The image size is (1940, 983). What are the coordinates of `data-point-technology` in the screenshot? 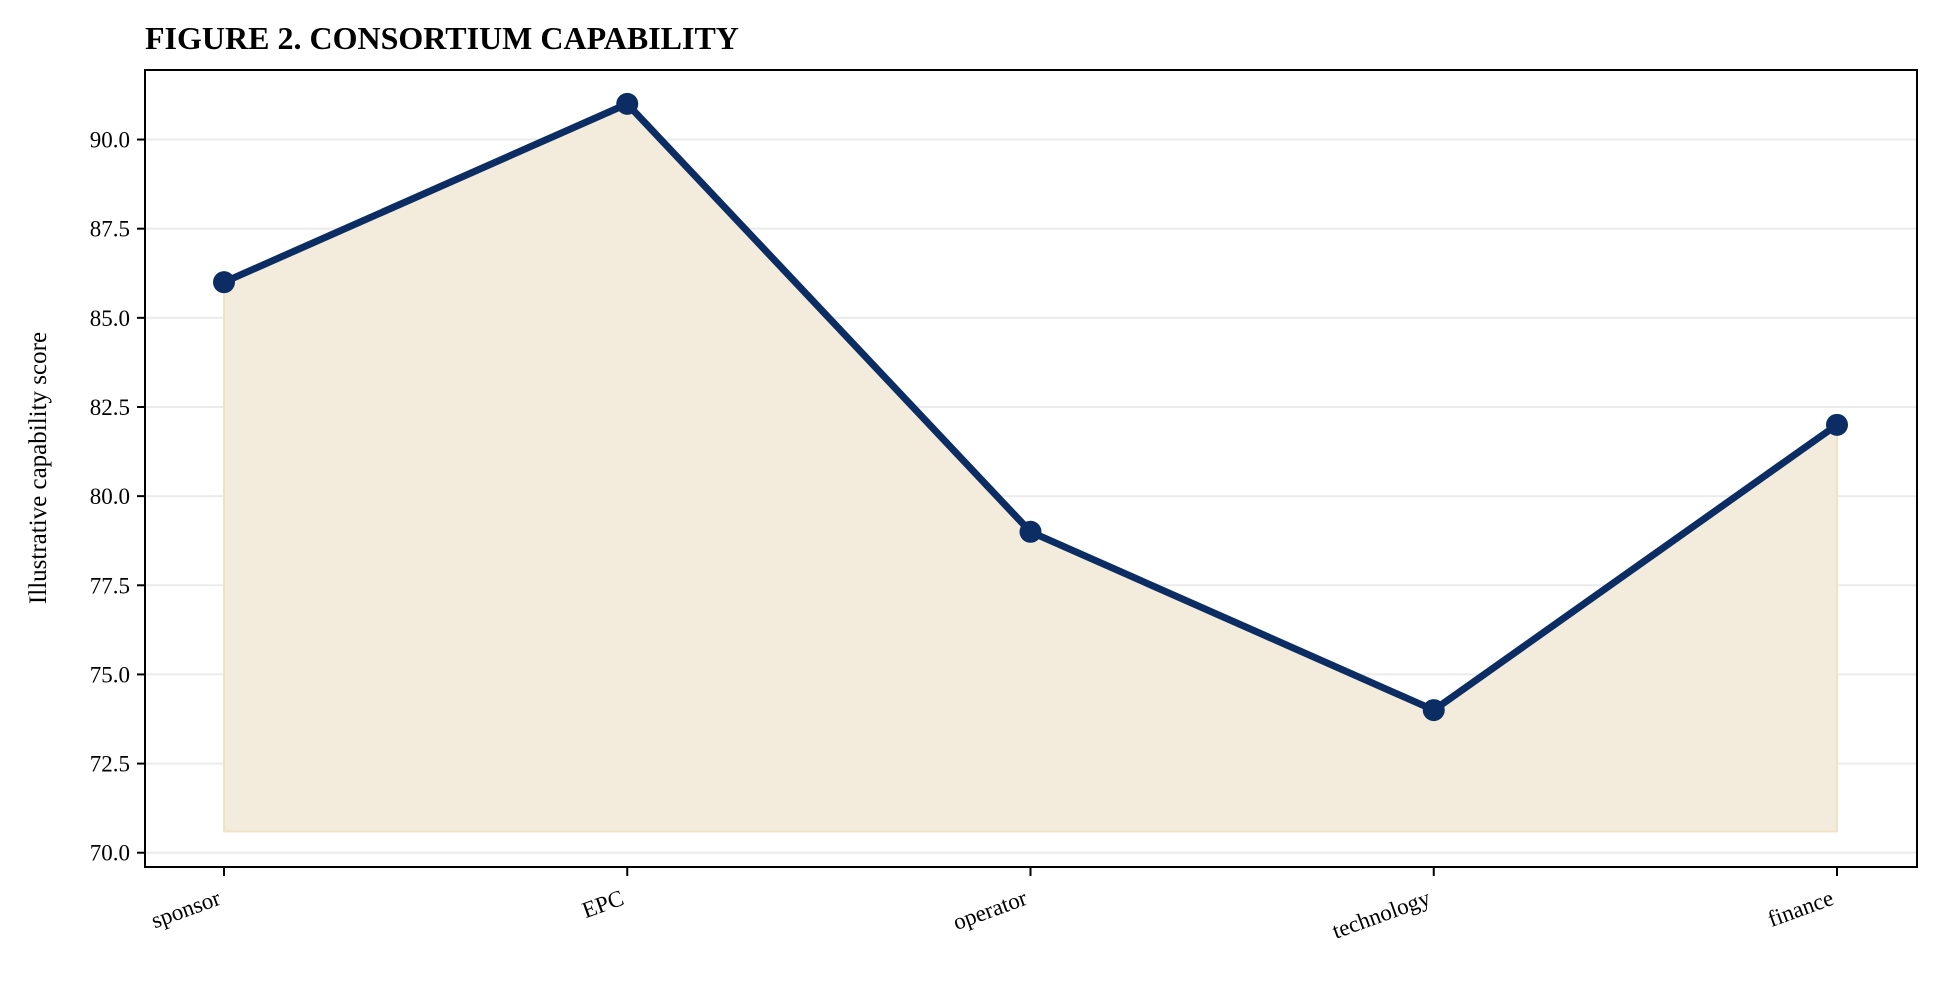 It's located at (1433, 710).